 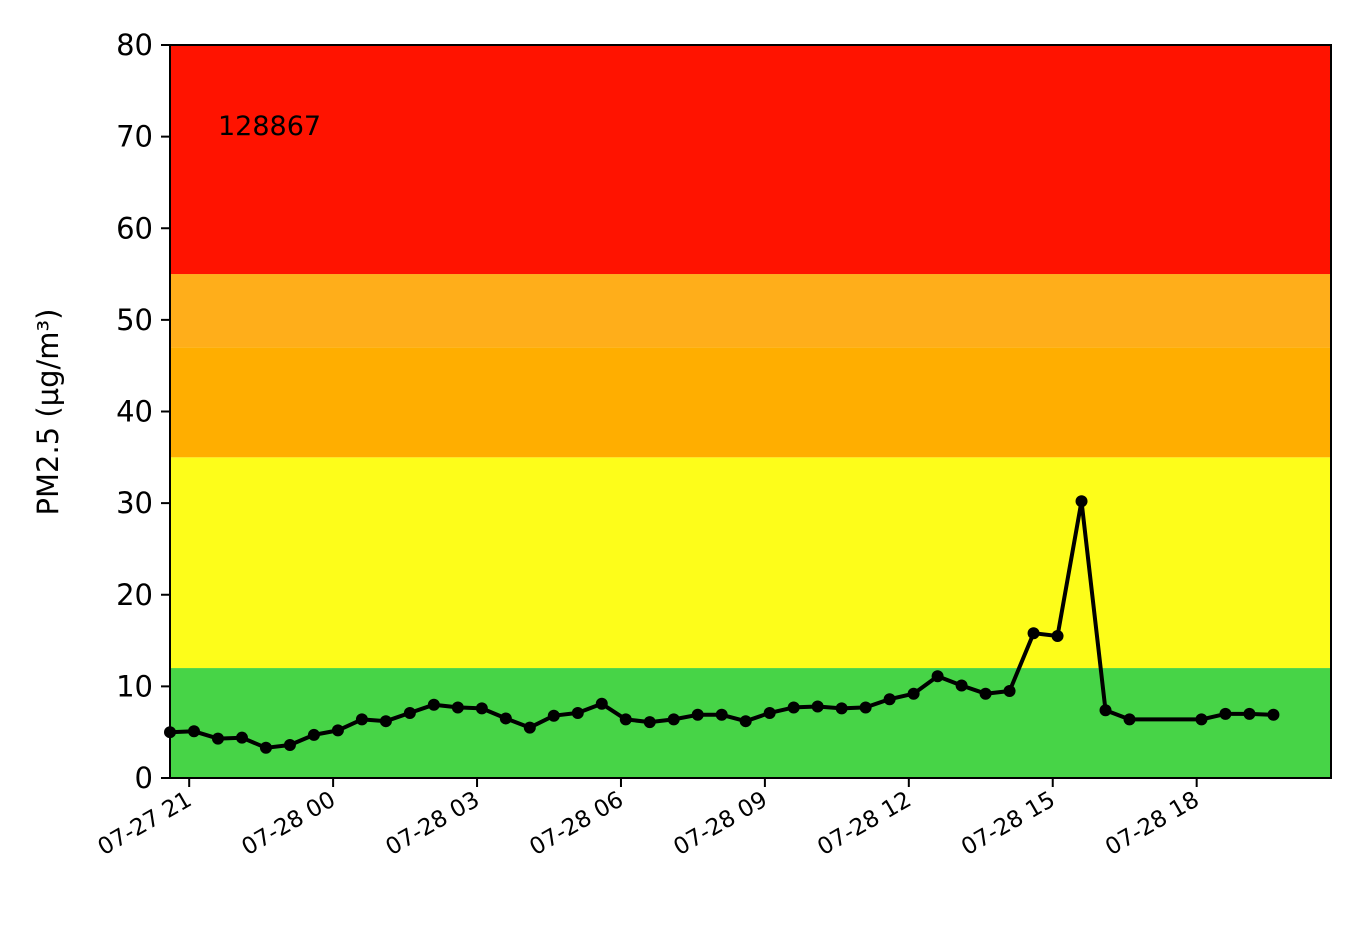 I want to click on y-tick-label: 60, so click(x=134, y=228).